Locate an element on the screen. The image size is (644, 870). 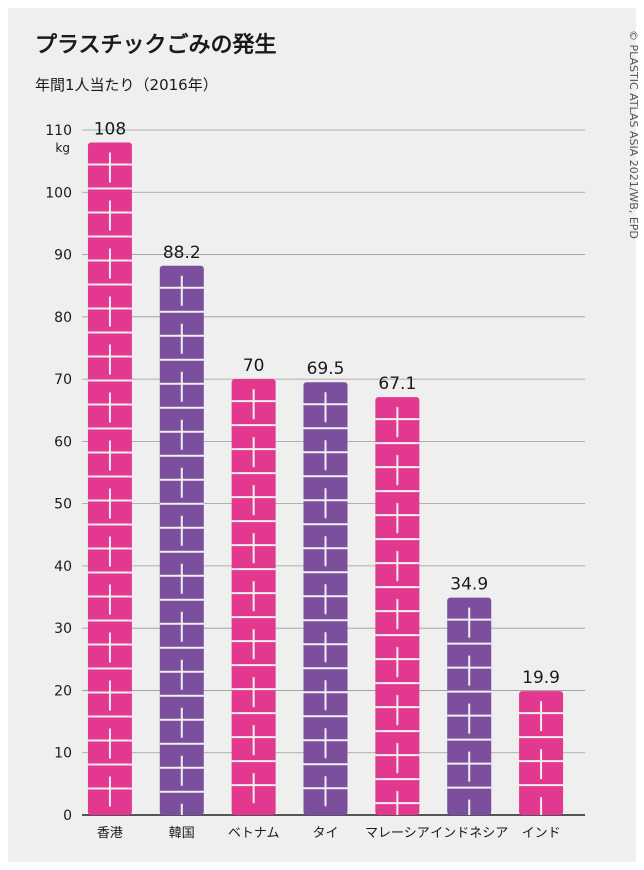
y-unit: kg is located at coordinates (62, 148).